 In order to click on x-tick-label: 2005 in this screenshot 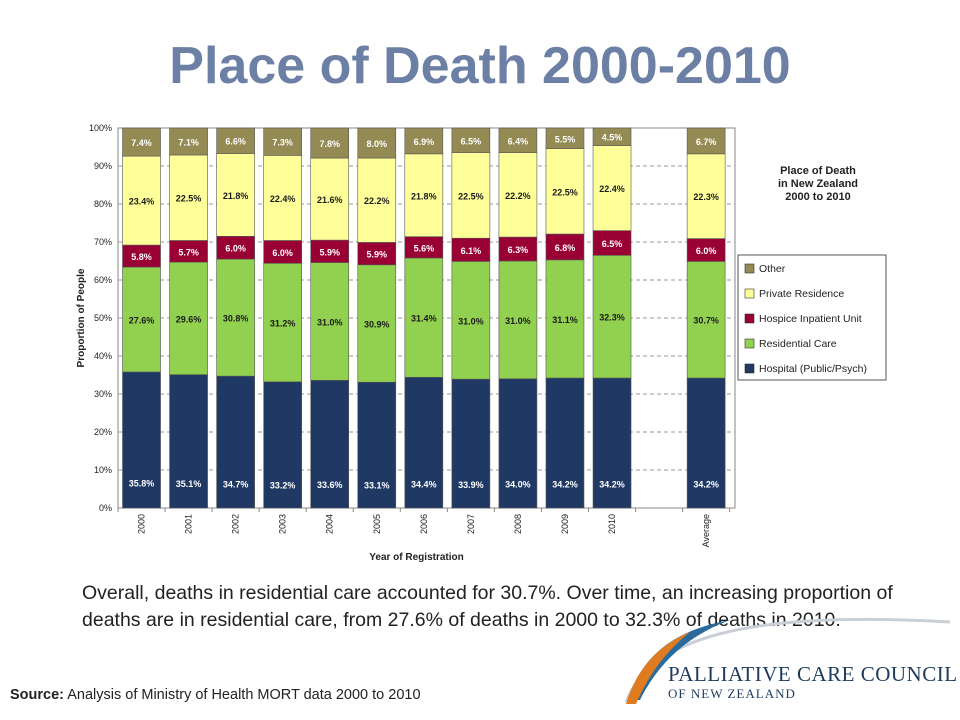, I will do `click(377, 524)`.